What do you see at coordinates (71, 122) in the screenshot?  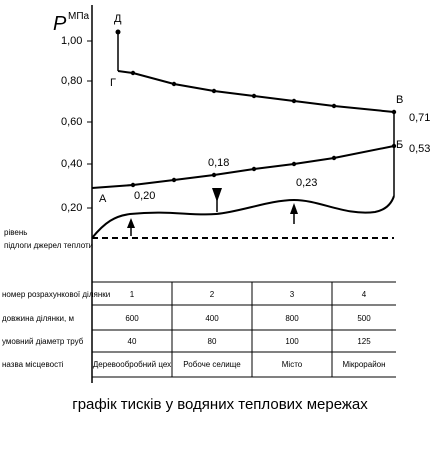 I see `tick-label-060: 0,60` at bounding box center [71, 122].